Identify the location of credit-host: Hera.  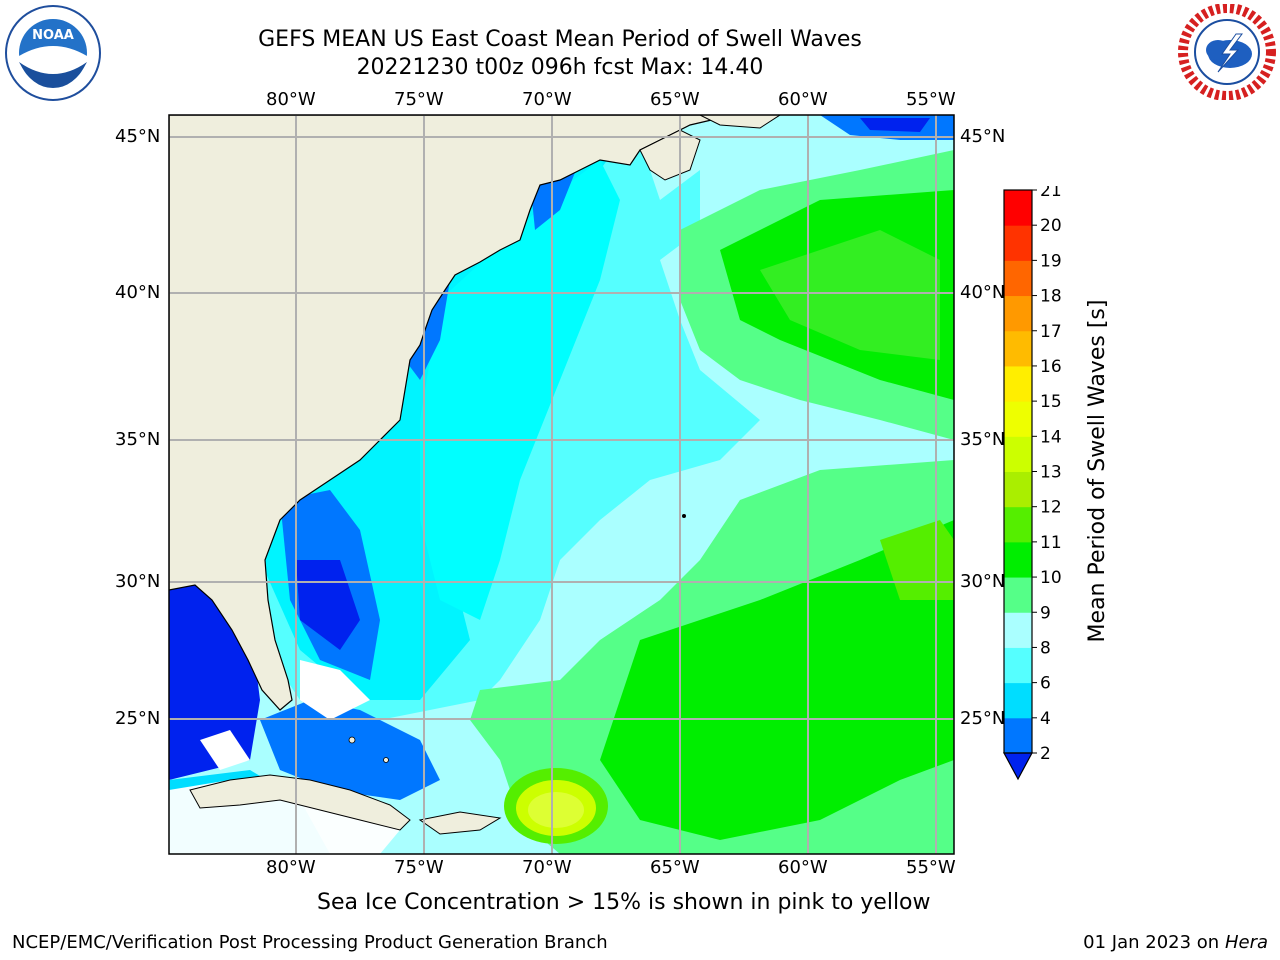
(1246, 942).